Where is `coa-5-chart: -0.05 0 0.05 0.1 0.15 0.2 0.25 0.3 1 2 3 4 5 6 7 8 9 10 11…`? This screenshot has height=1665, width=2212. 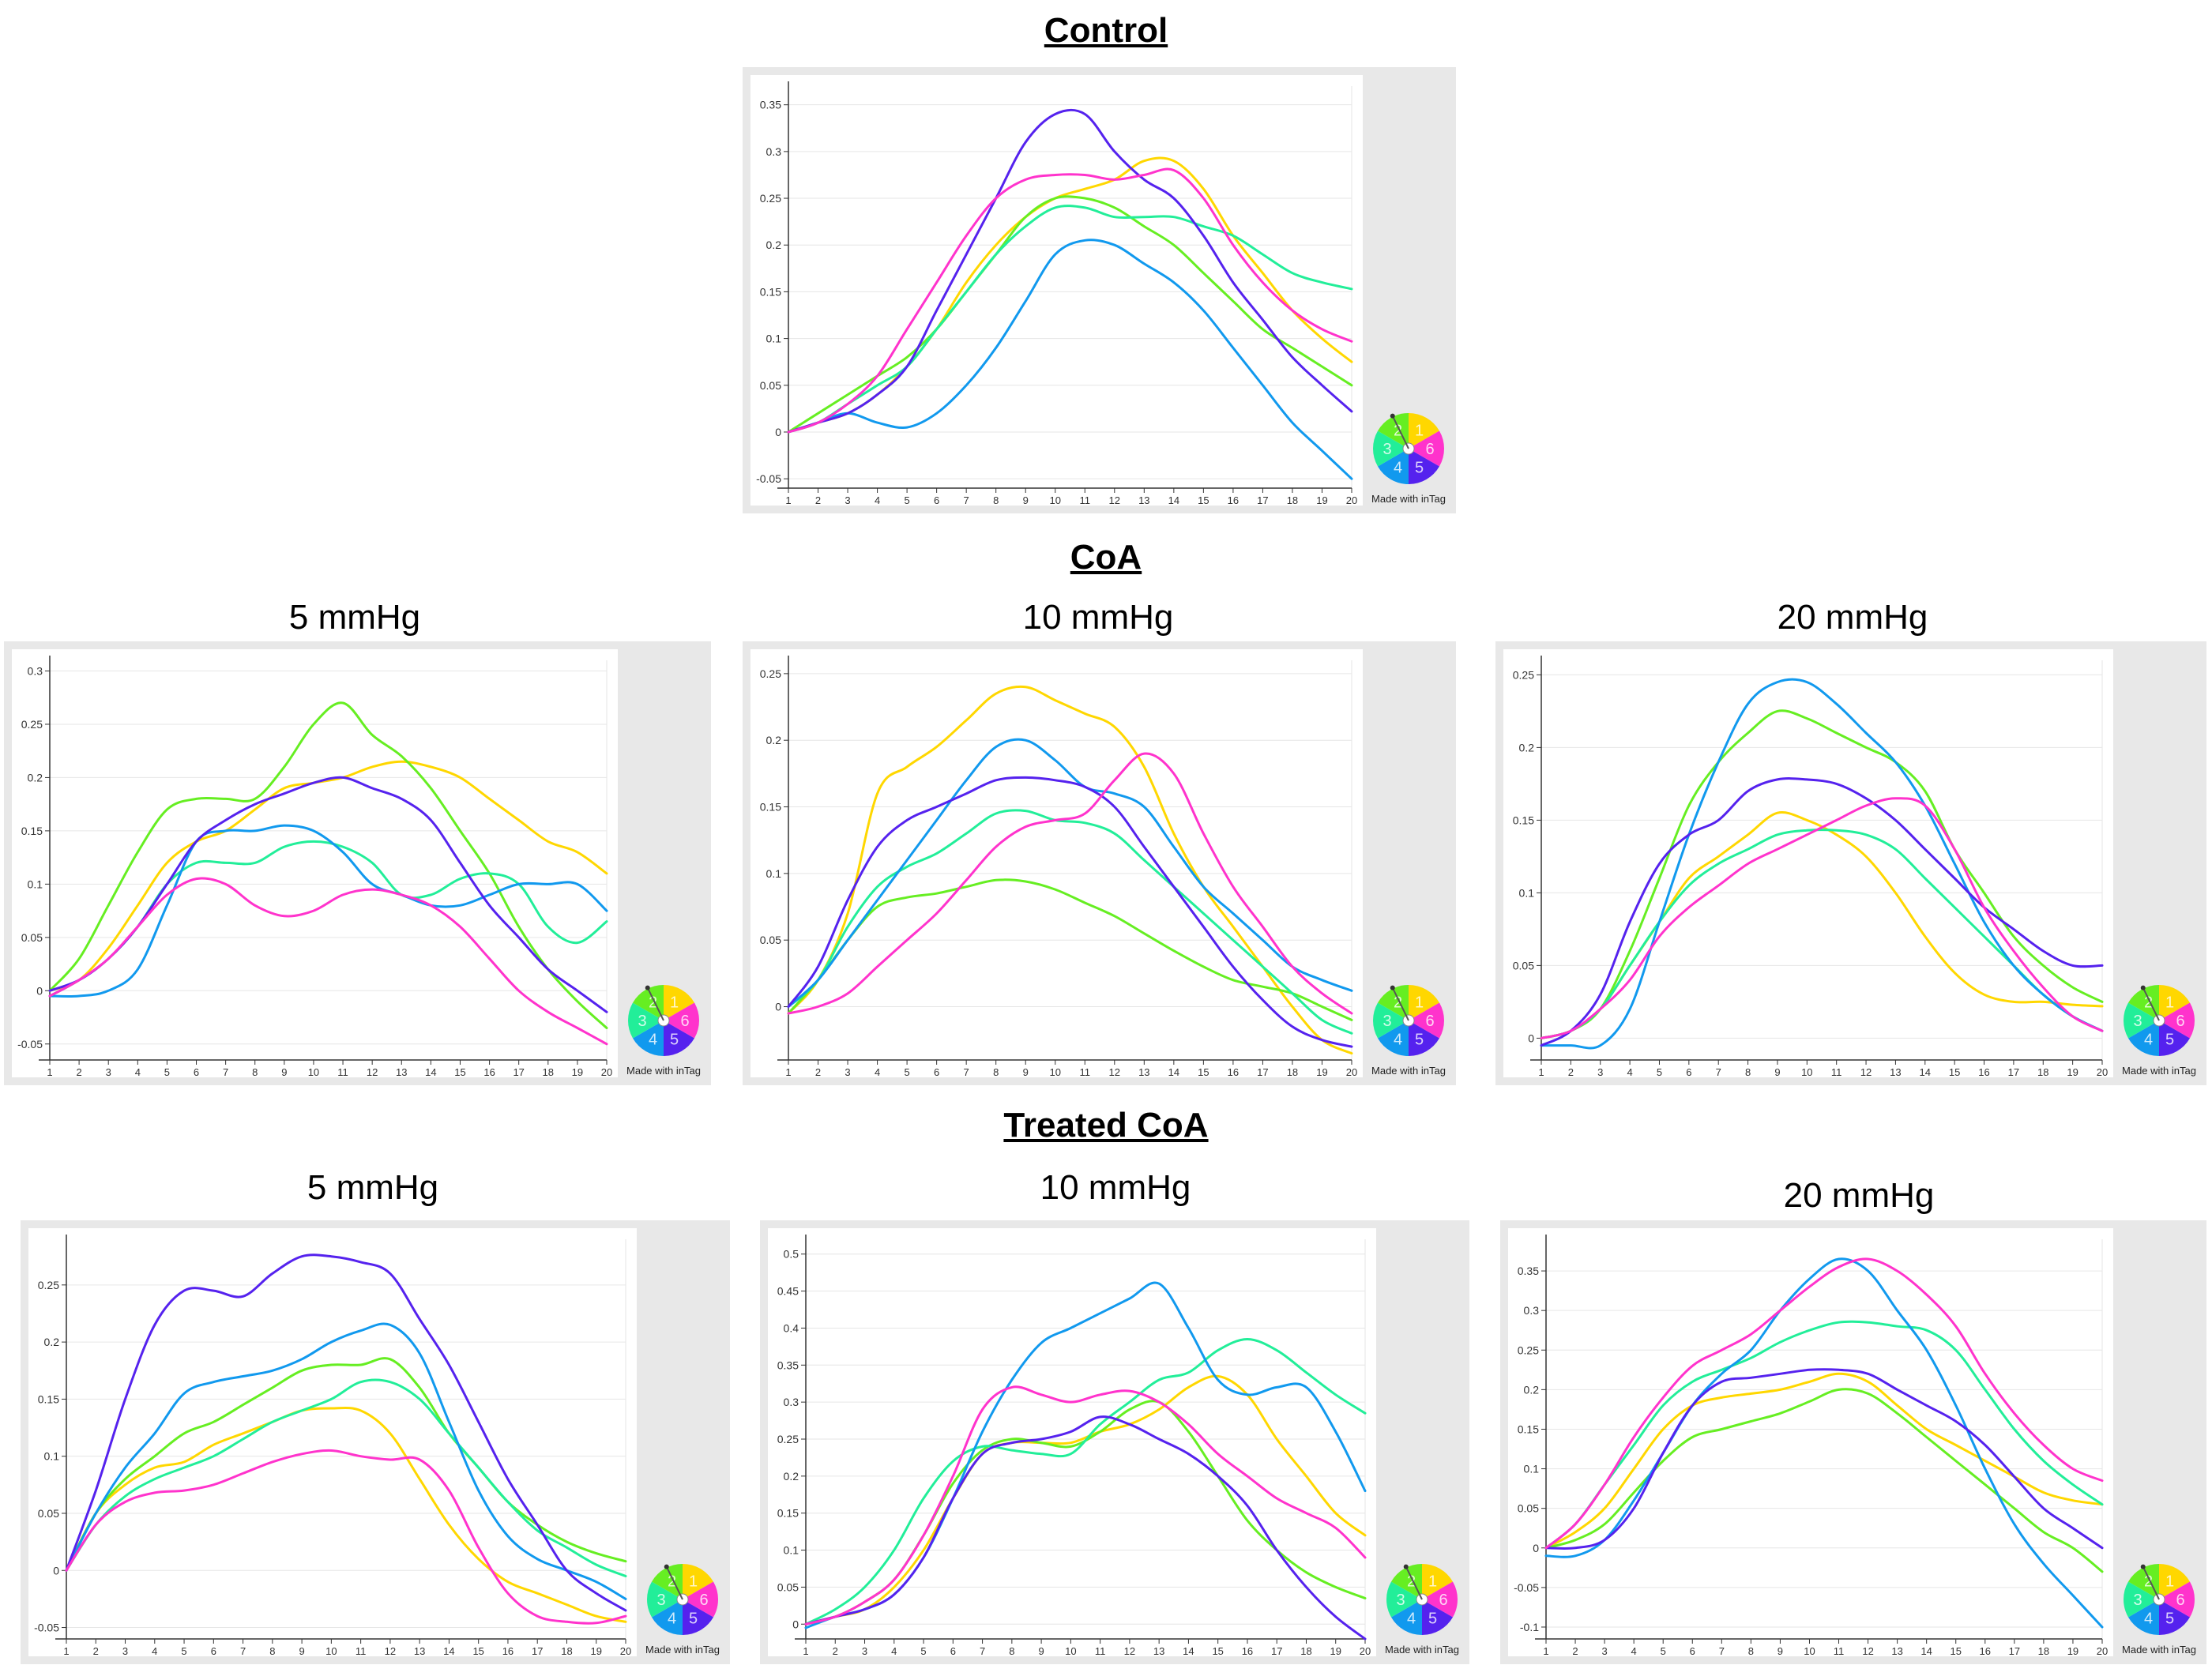 coa-5-chart: -0.05 0 0.05 0.1 0.15 0.2 0.25 0.3 1 2 3 4 5 6 7 8 9 10 11… is located at coordinates (358, 863).